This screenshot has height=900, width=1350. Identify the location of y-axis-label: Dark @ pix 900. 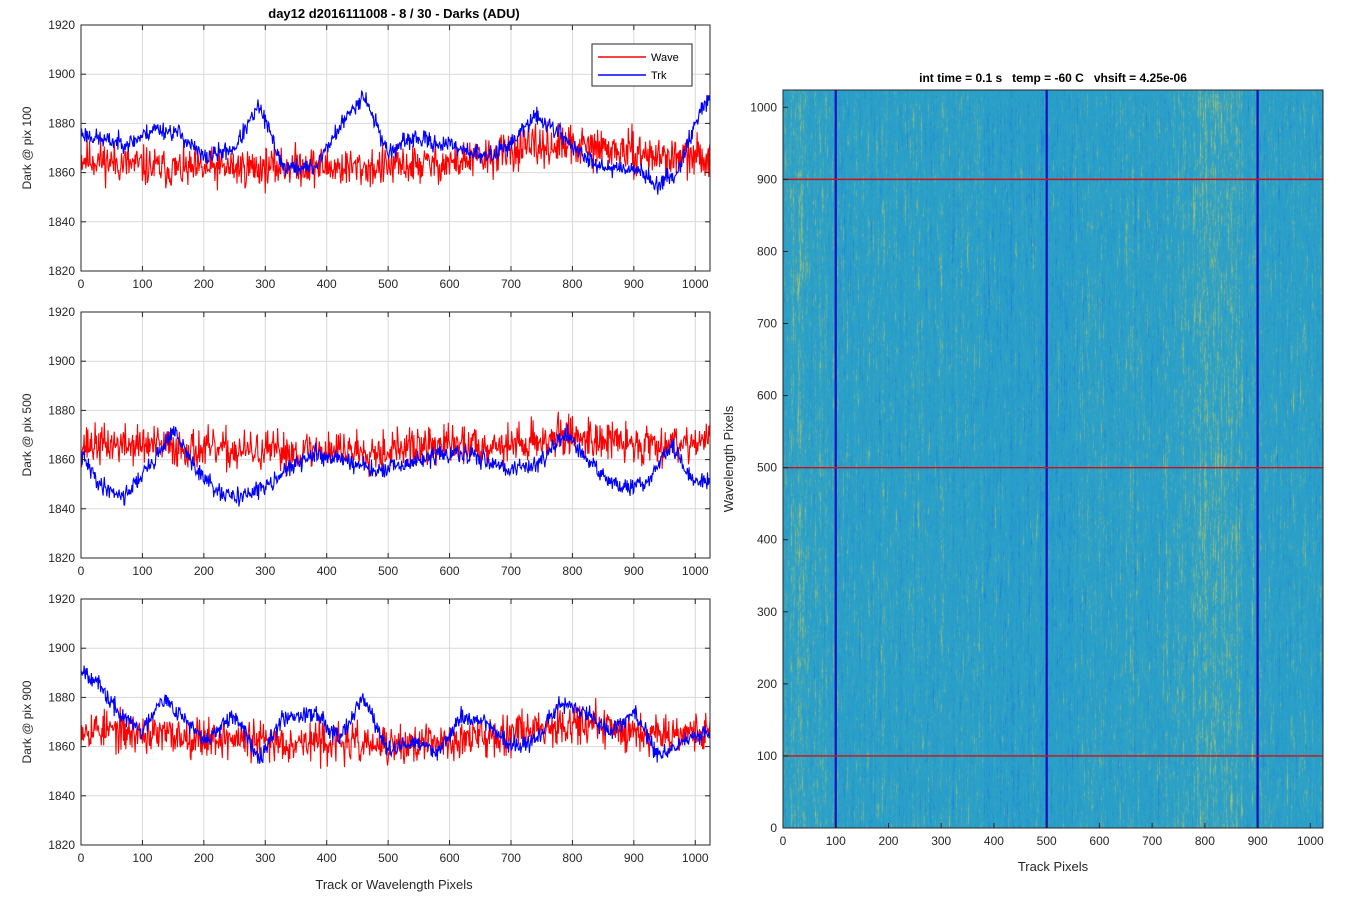
(27, 721).